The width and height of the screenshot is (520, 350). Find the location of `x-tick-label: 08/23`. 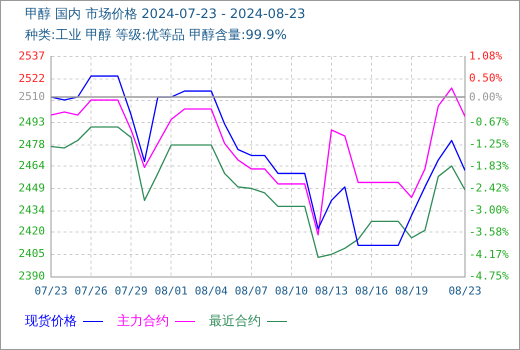

x-tick-label: 08/23 is located at coordinates (465, 291).